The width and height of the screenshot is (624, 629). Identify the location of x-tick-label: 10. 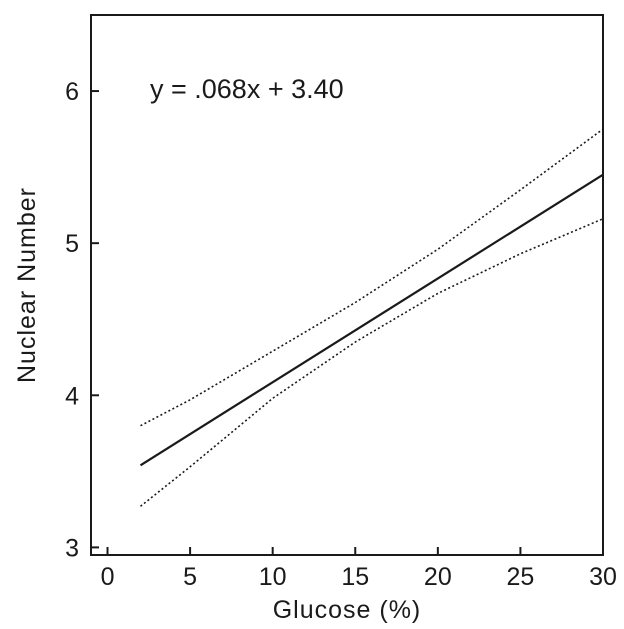
(273, 577).